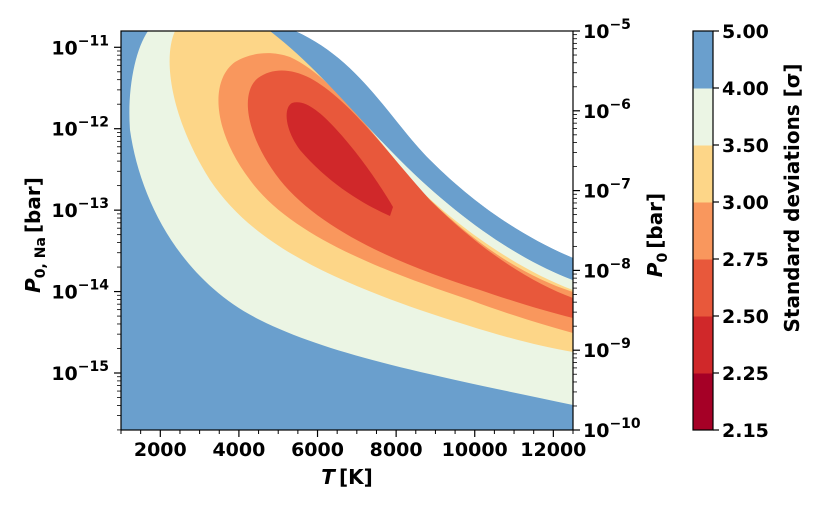 Image resolution: width=830 pixels, height=509 pixels. Describe the element at coordinates (553, 450) in the screenshot. I see `x-tick-label: 12000` at that location.